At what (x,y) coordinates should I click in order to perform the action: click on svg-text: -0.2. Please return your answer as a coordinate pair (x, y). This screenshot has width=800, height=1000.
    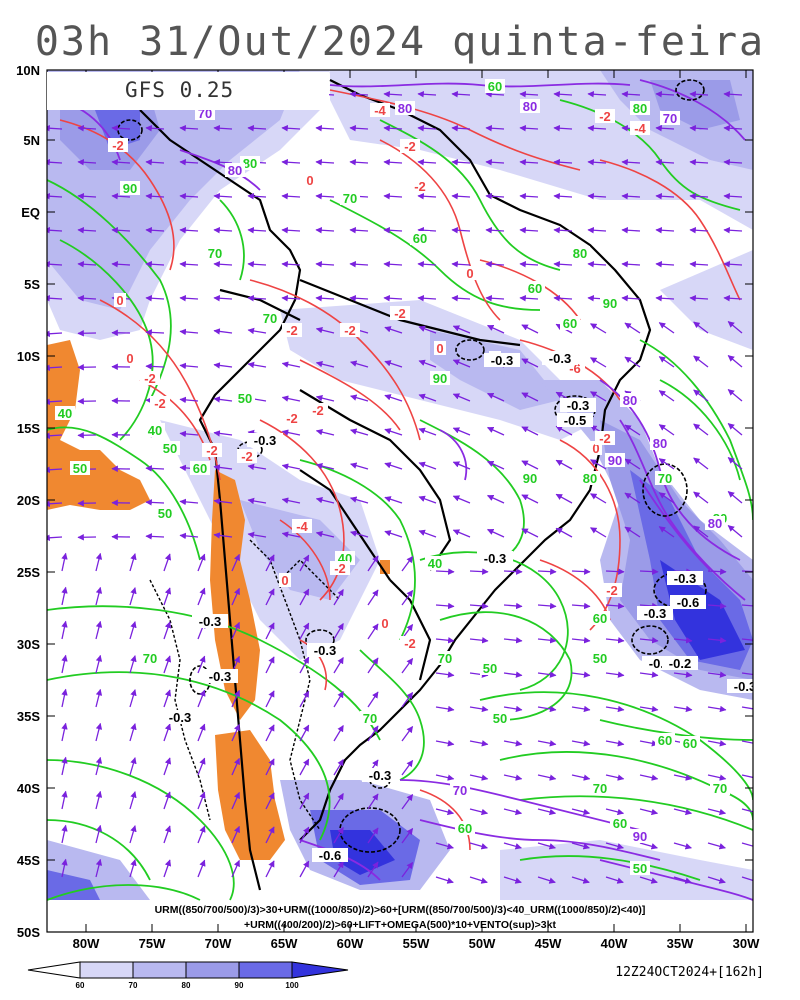
    Looking at the image, I should click on (680, 663).